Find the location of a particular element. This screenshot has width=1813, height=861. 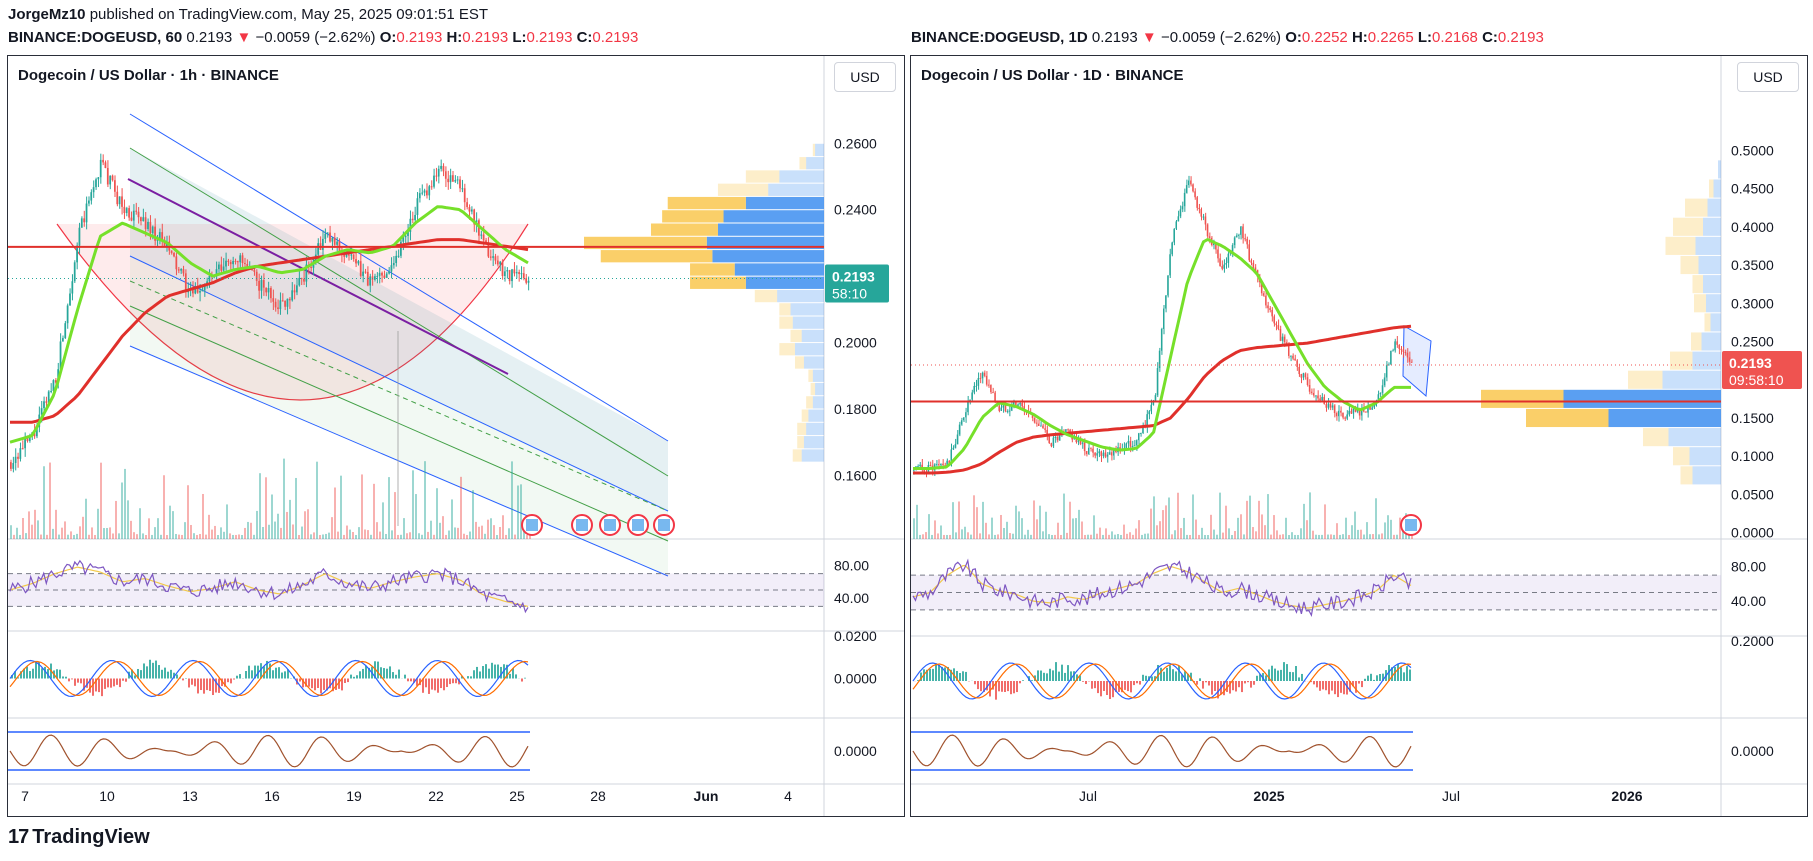

right-change: −0.0059 (−2.62%) is located at coordinates (1221, 37).